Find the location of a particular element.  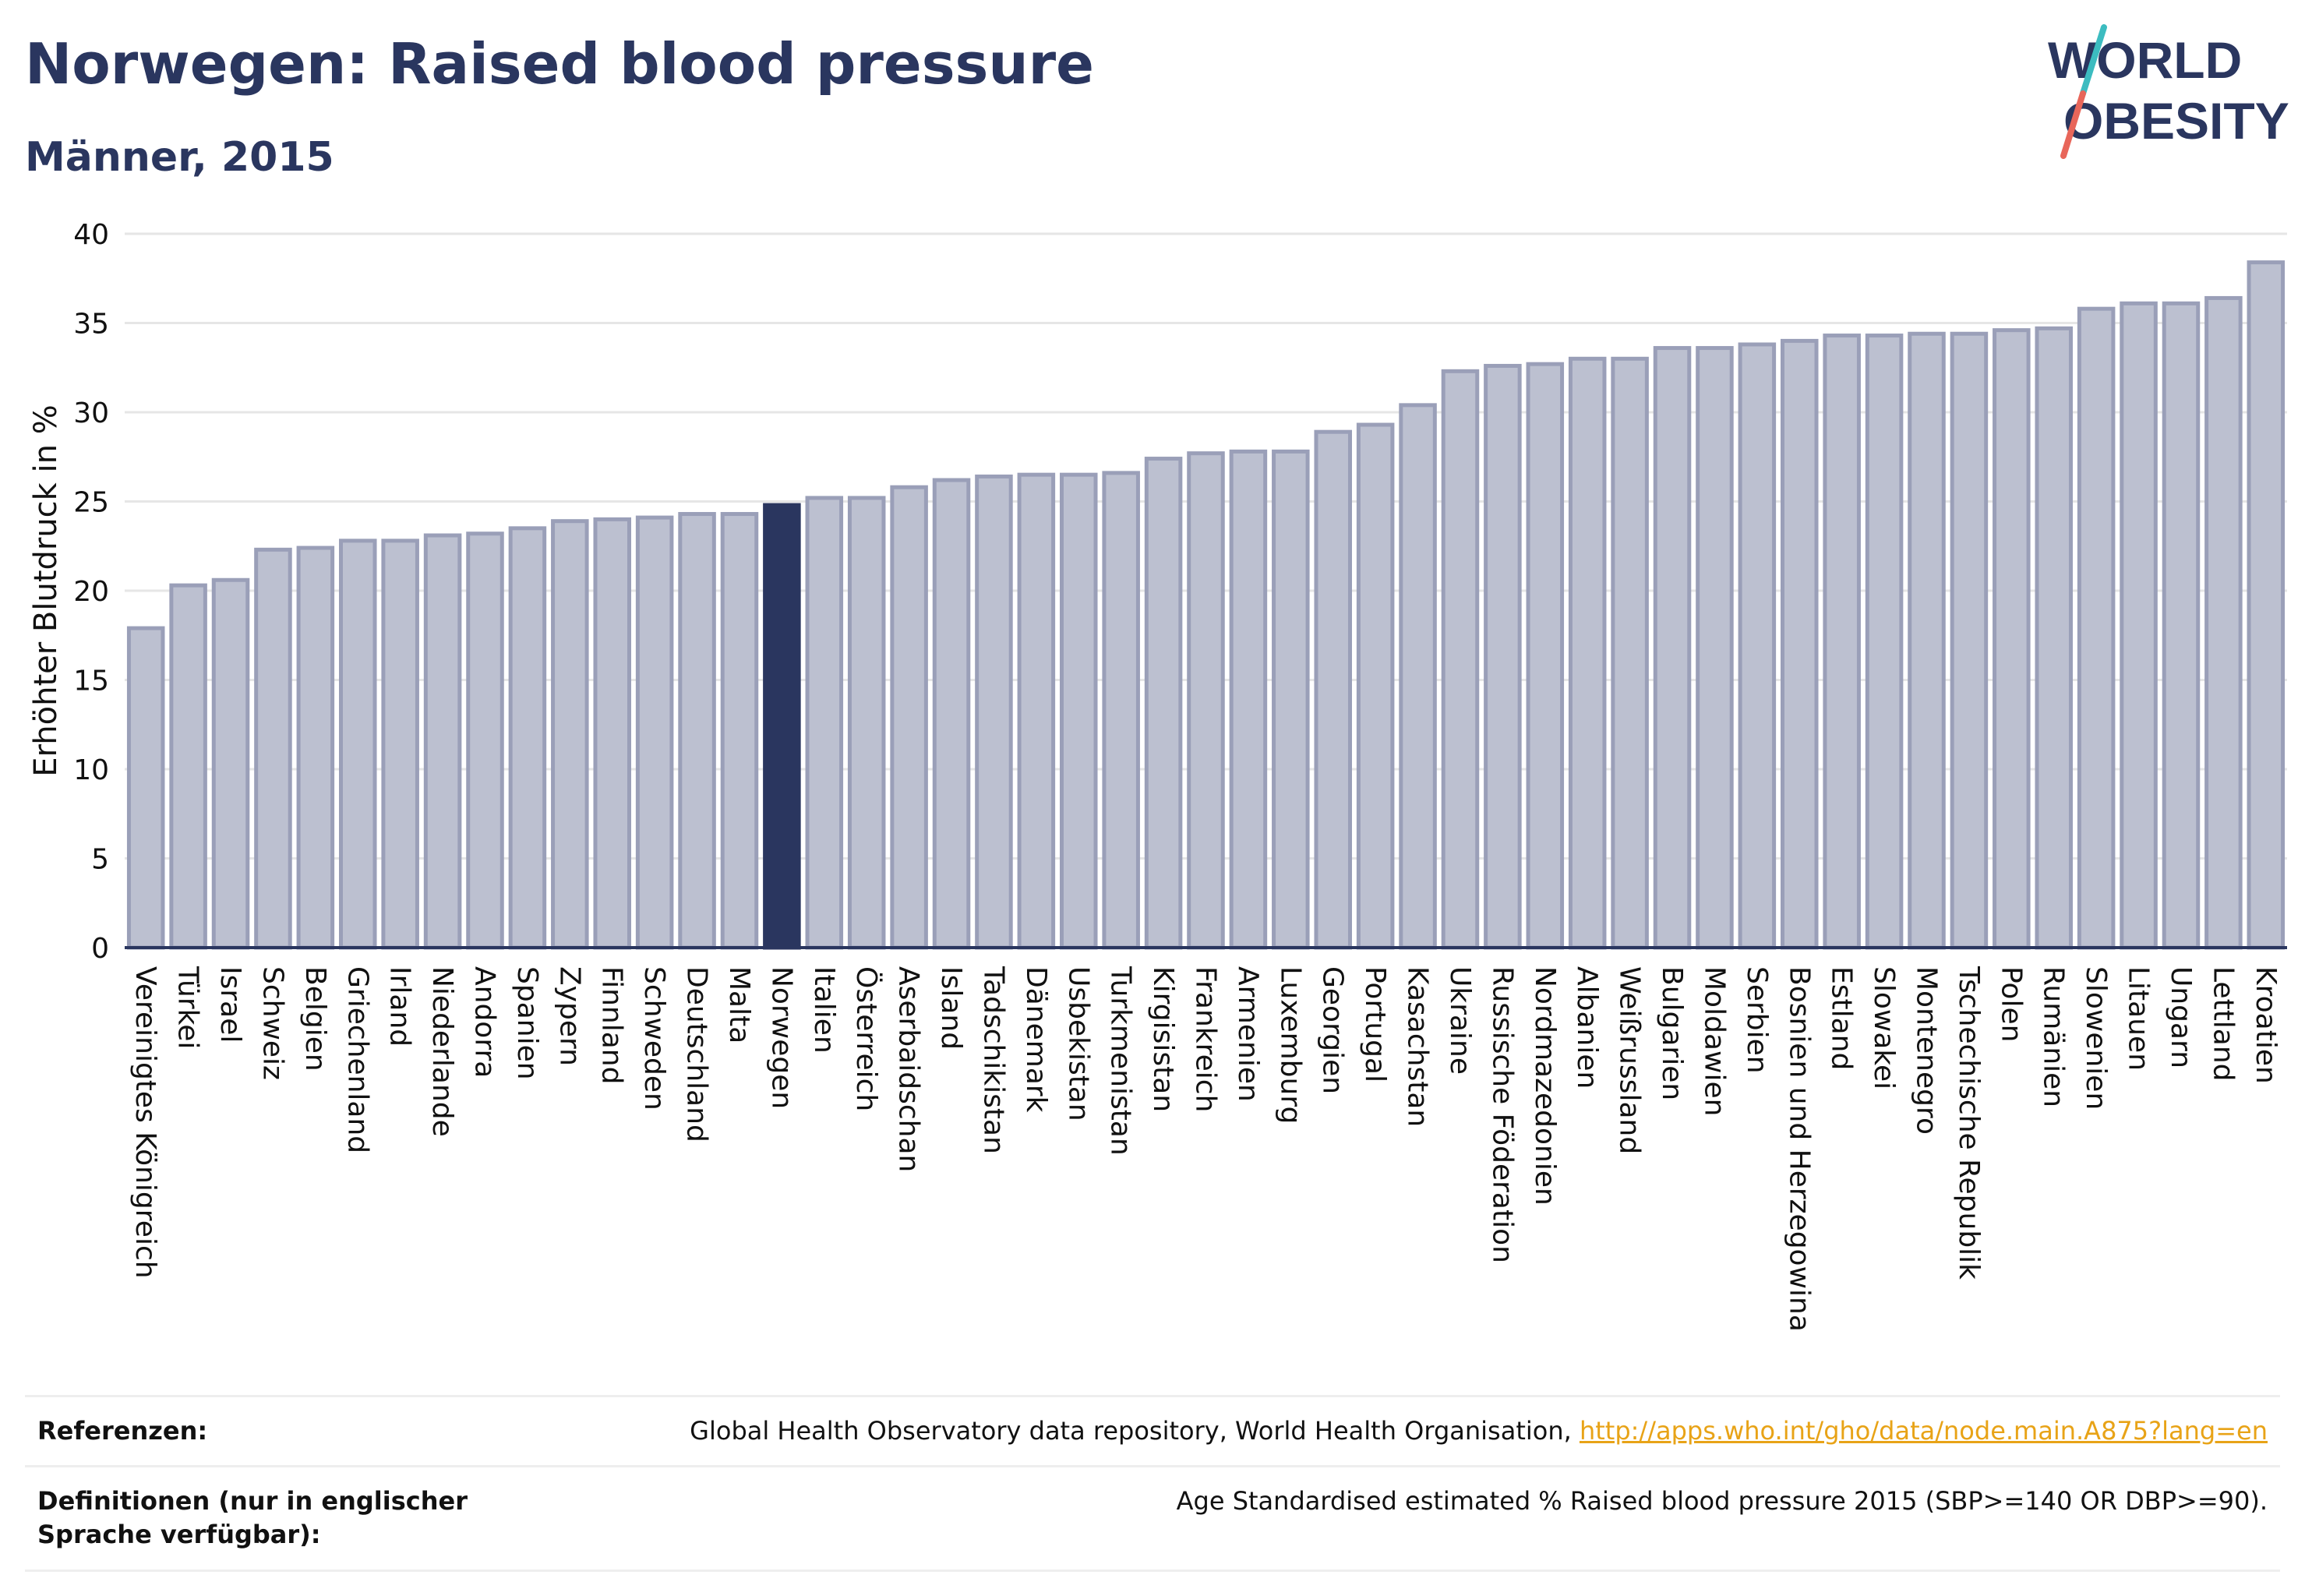

y-tick-label: 5 is located at coordinates (100, 860).